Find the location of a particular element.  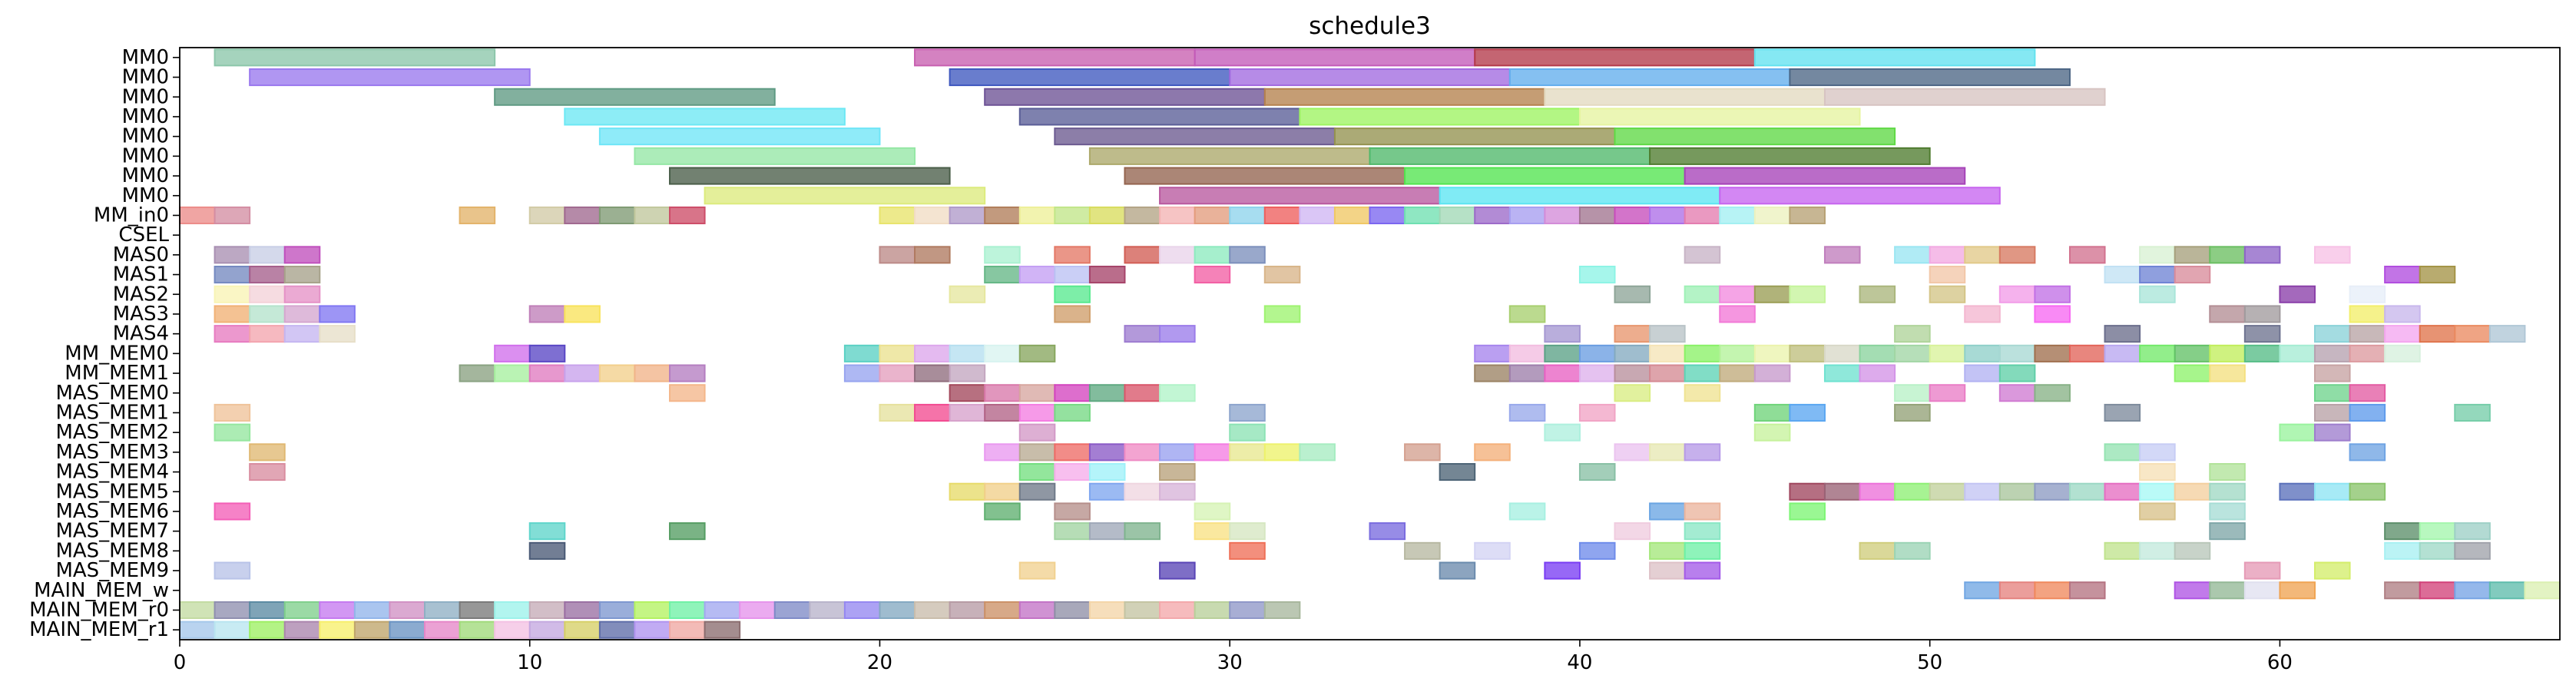

y-tick-label: MM_MEM0 is located at coordinates (117, 353).